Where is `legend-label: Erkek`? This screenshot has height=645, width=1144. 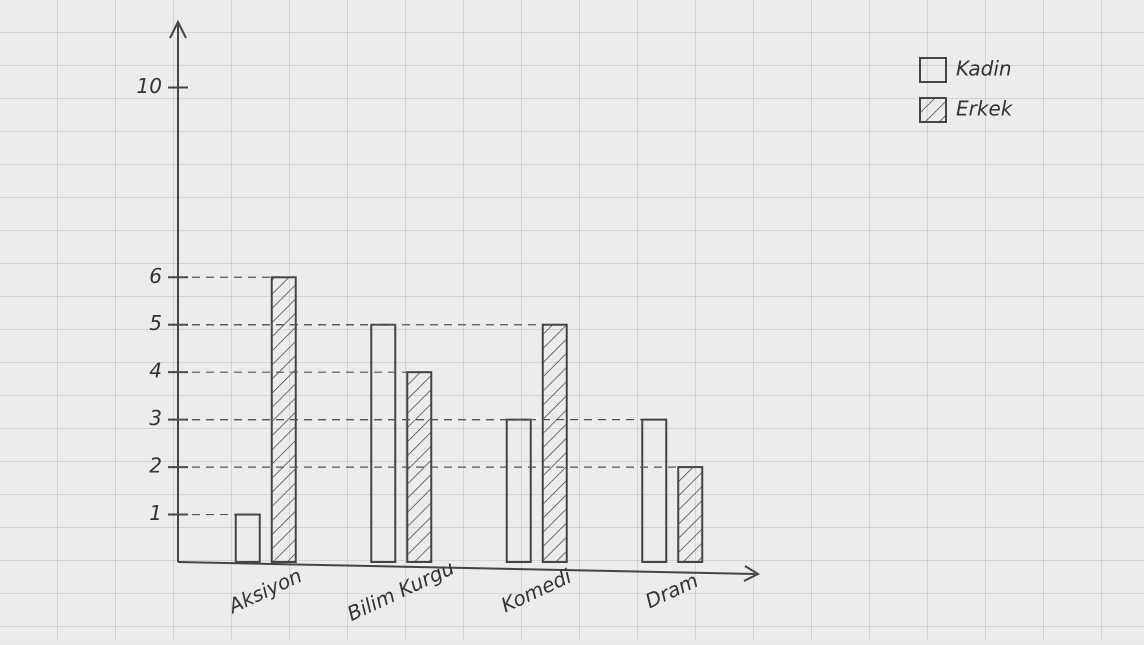 legend-label: Erkek is located at coordinates (985, 109).